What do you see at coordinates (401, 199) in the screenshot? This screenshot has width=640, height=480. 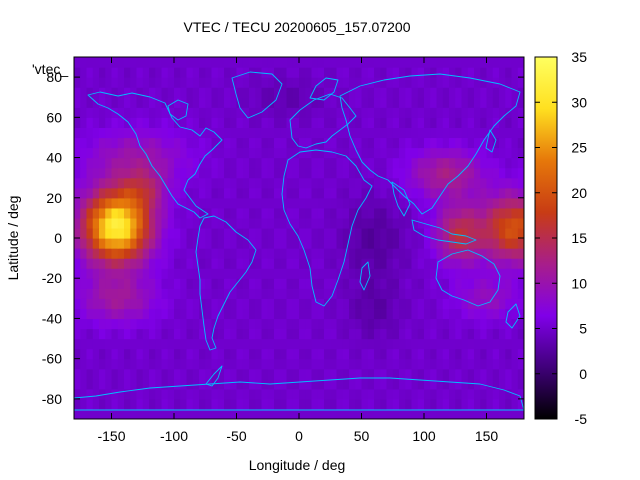 I see `coast-india` at bounding box center [401, 199].